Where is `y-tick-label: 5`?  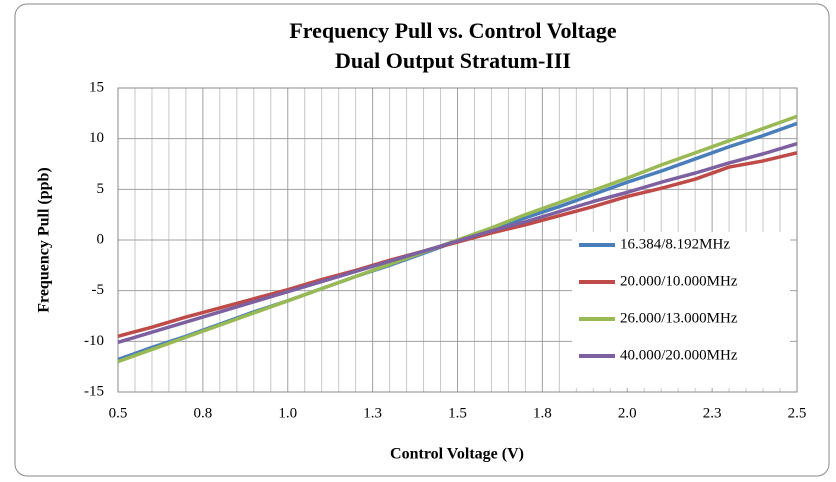
y-tick-label: 5 is located at coordinates (101, 189).